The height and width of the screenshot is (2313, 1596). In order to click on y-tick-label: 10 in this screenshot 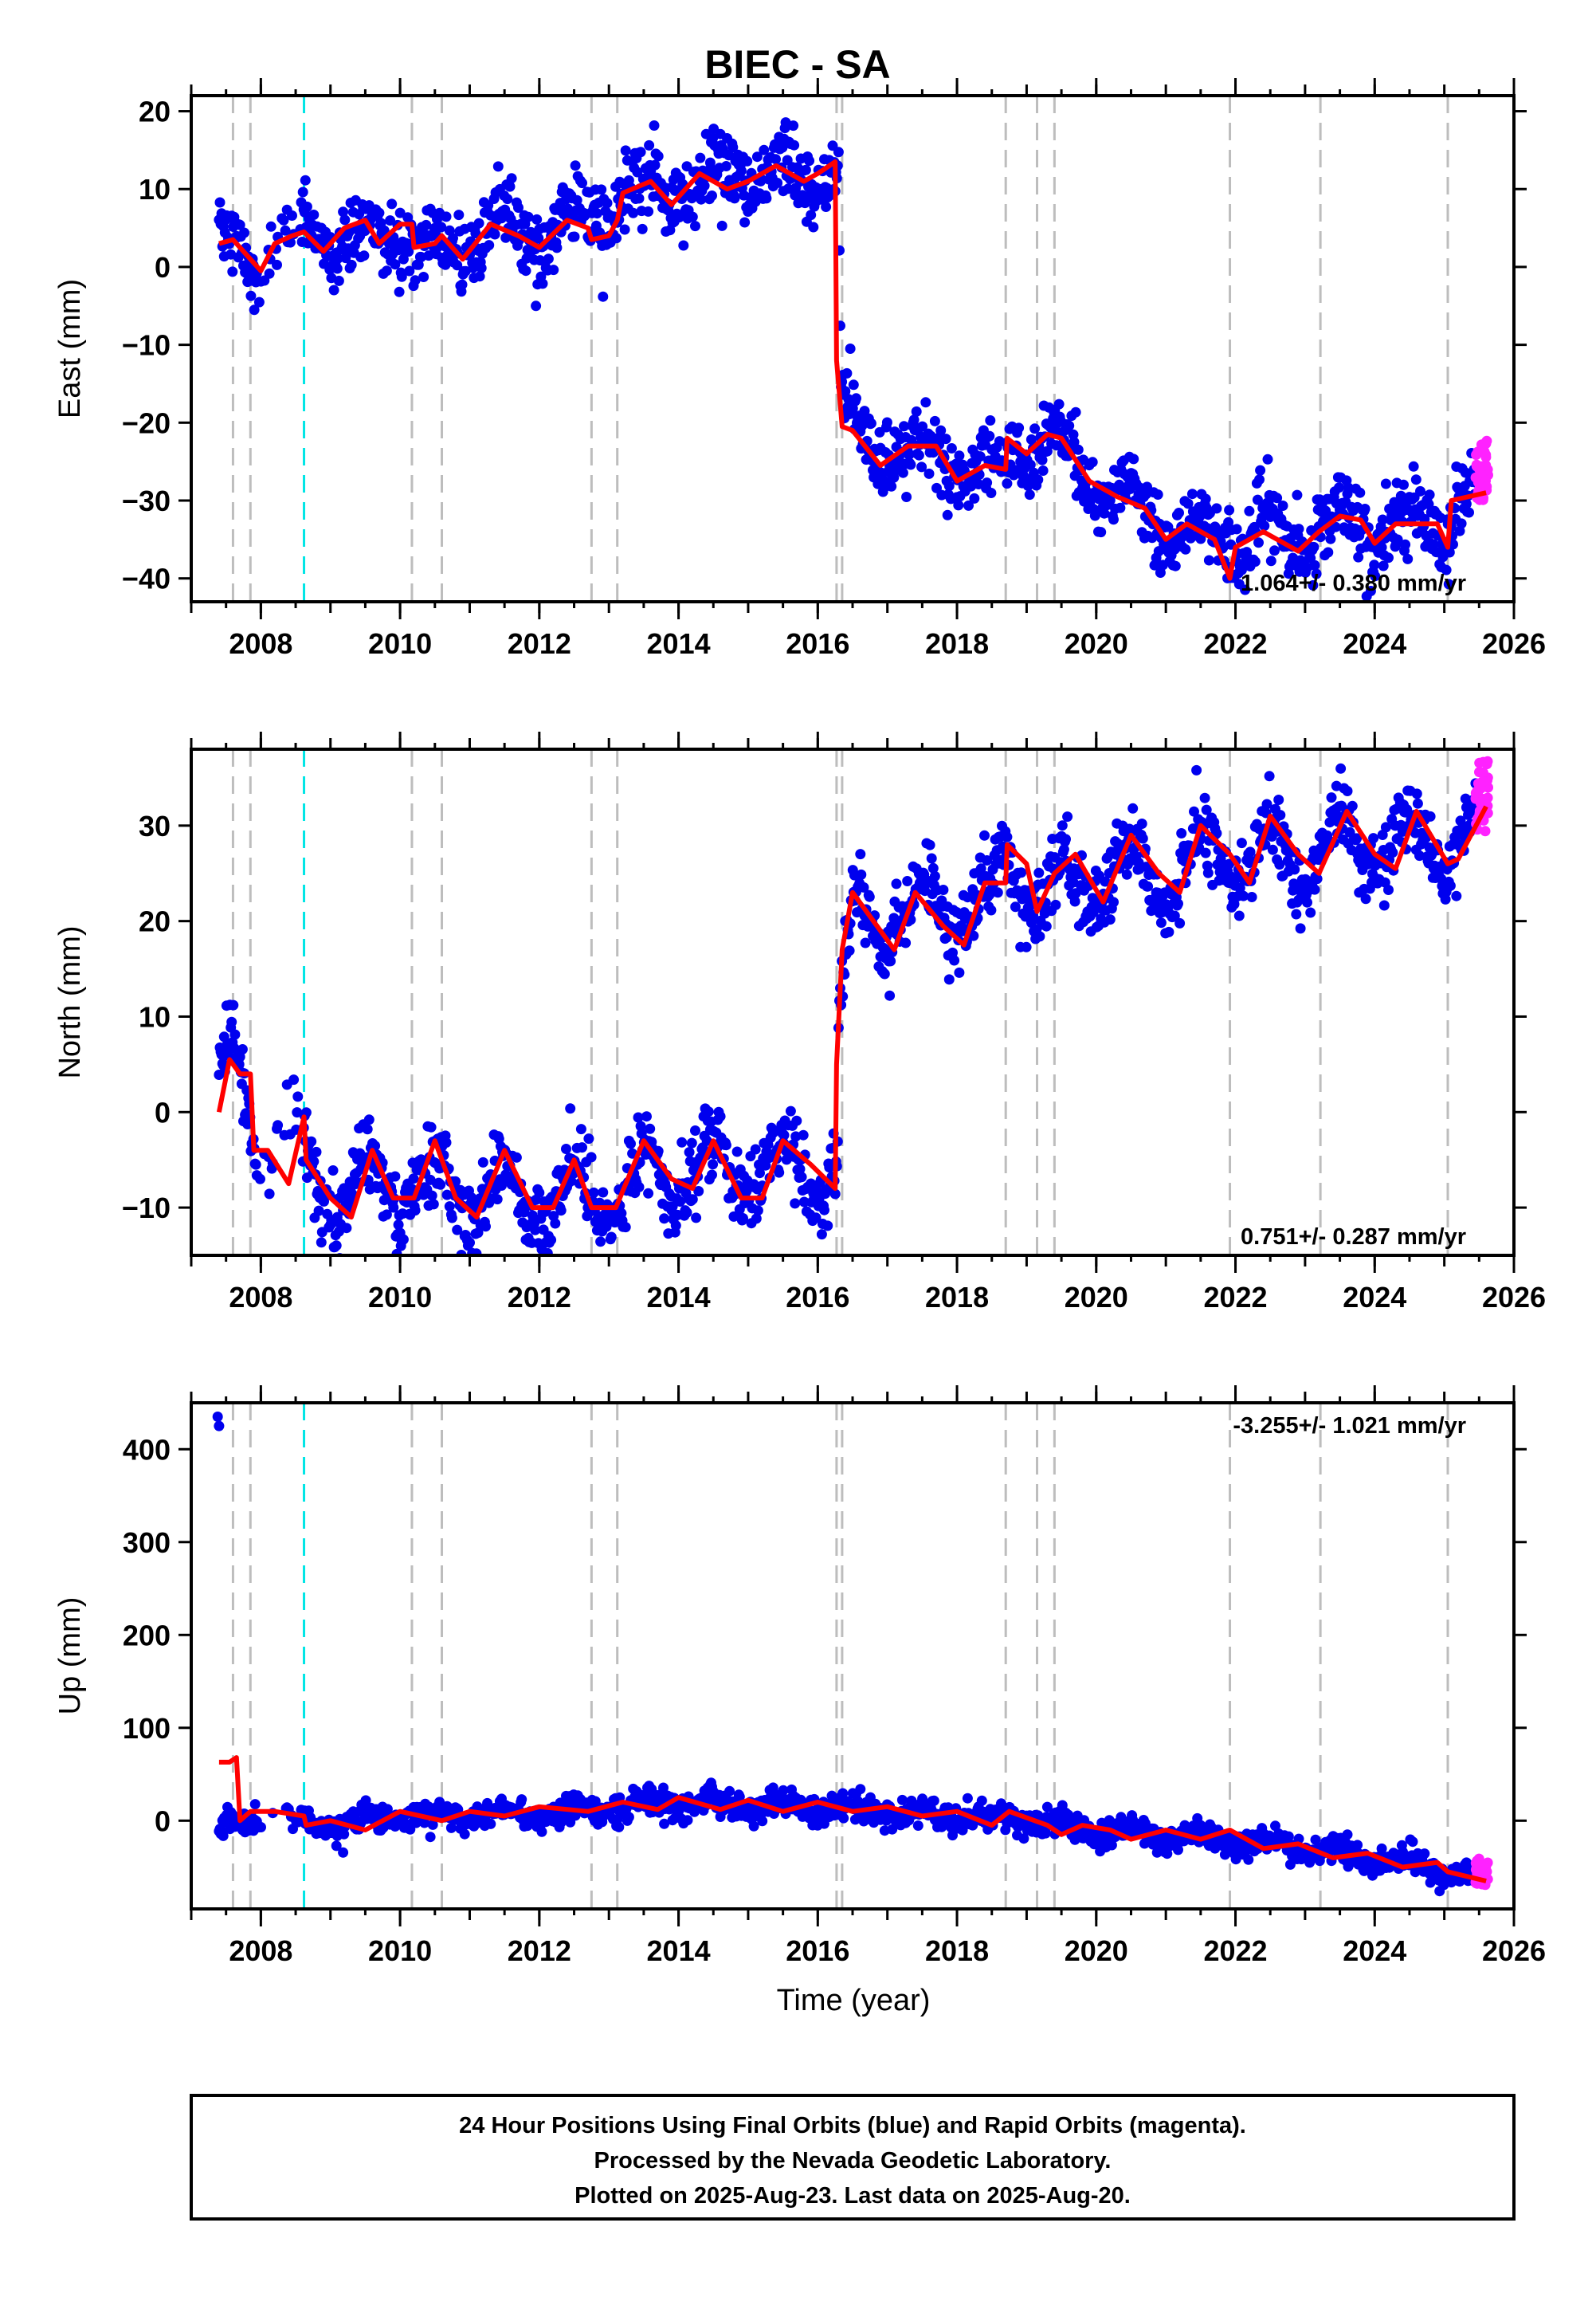, I will do `click(155, 189)`.